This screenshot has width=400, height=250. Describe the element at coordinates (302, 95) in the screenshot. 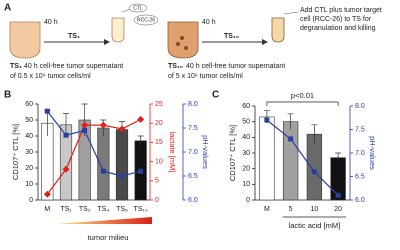

I see `annotation: p<0.01` at that location.